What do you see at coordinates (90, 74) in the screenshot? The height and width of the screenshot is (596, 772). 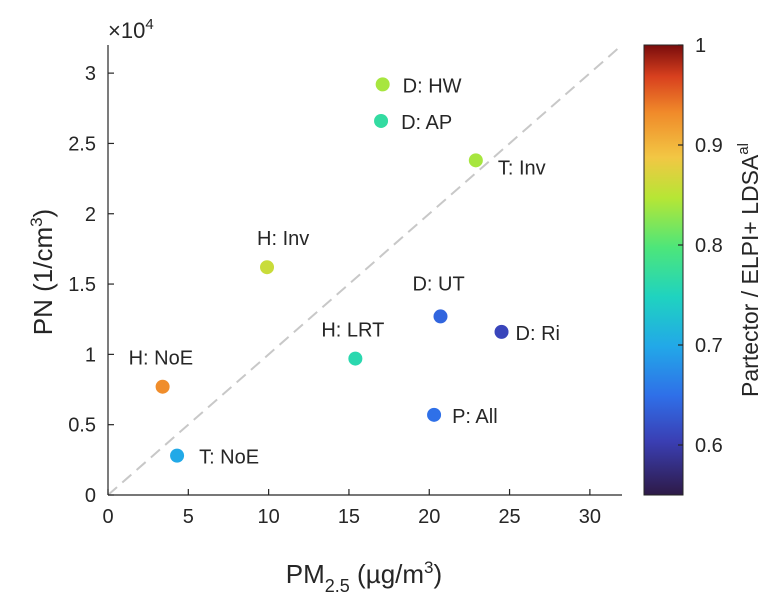 I see `y-tick-label: 3` at bounding box center [90, 74].